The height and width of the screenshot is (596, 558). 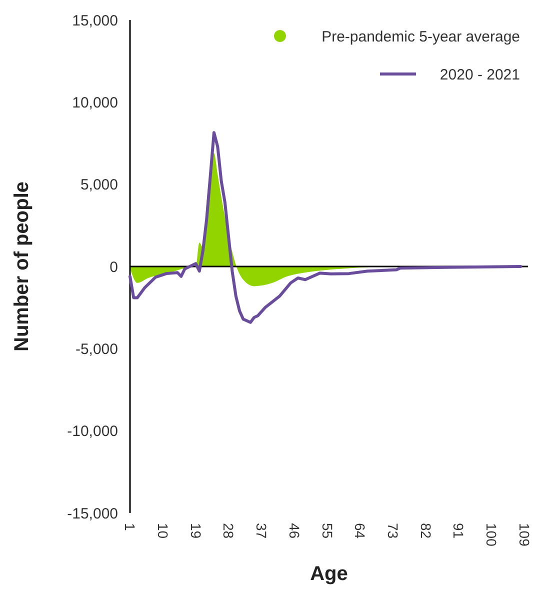 I want to click on x-tick-label: 28, so click(x=228, y=531).